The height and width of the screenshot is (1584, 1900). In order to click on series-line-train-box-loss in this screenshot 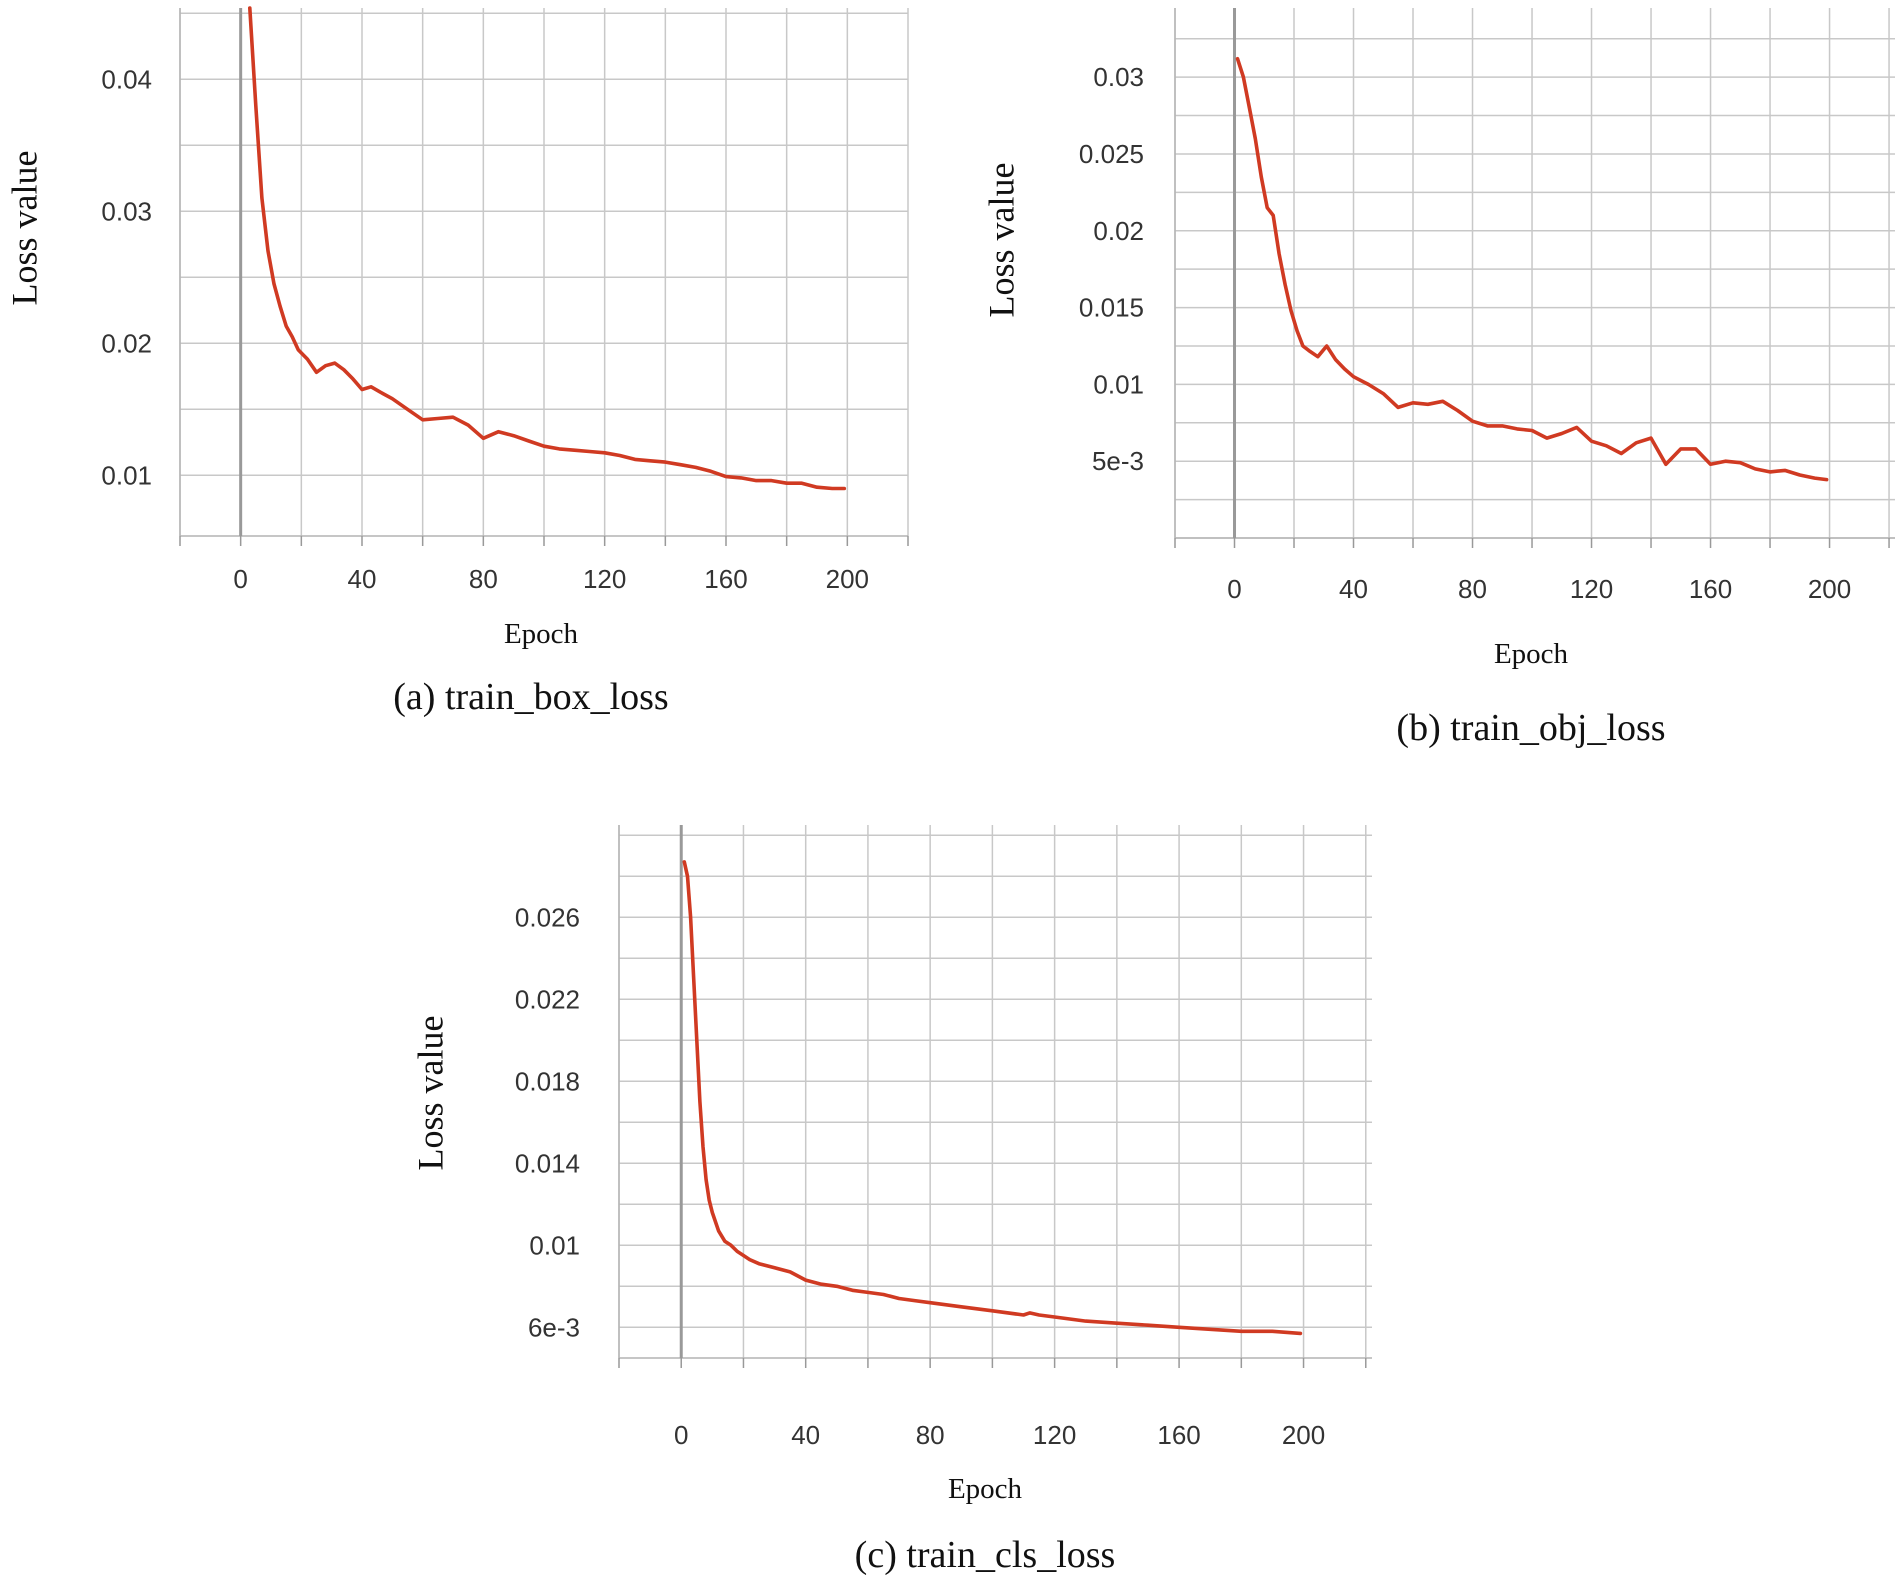, I will do `click(547, 248)`.